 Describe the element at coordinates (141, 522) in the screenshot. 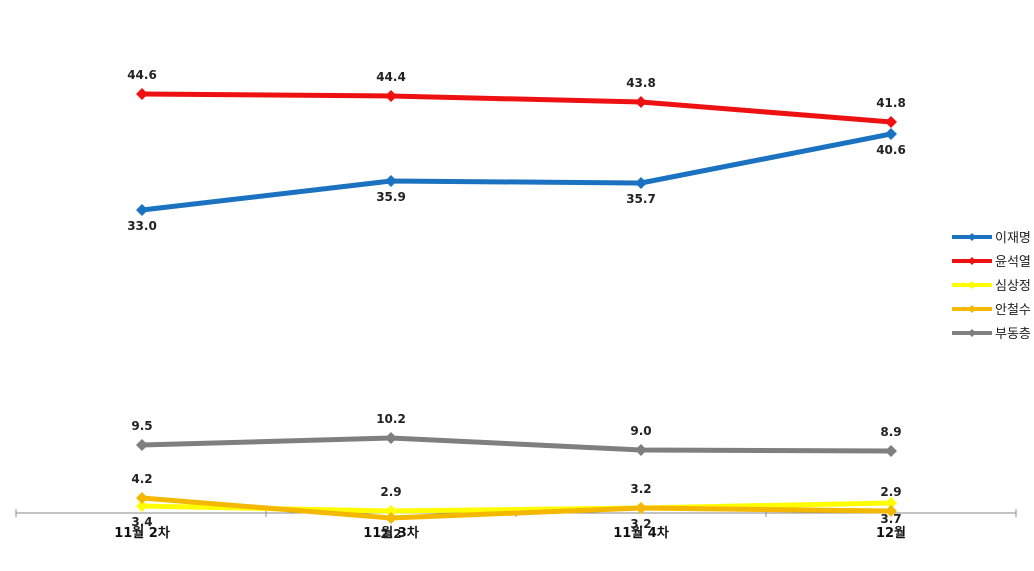

I see `data-label: 3.4` at that location.